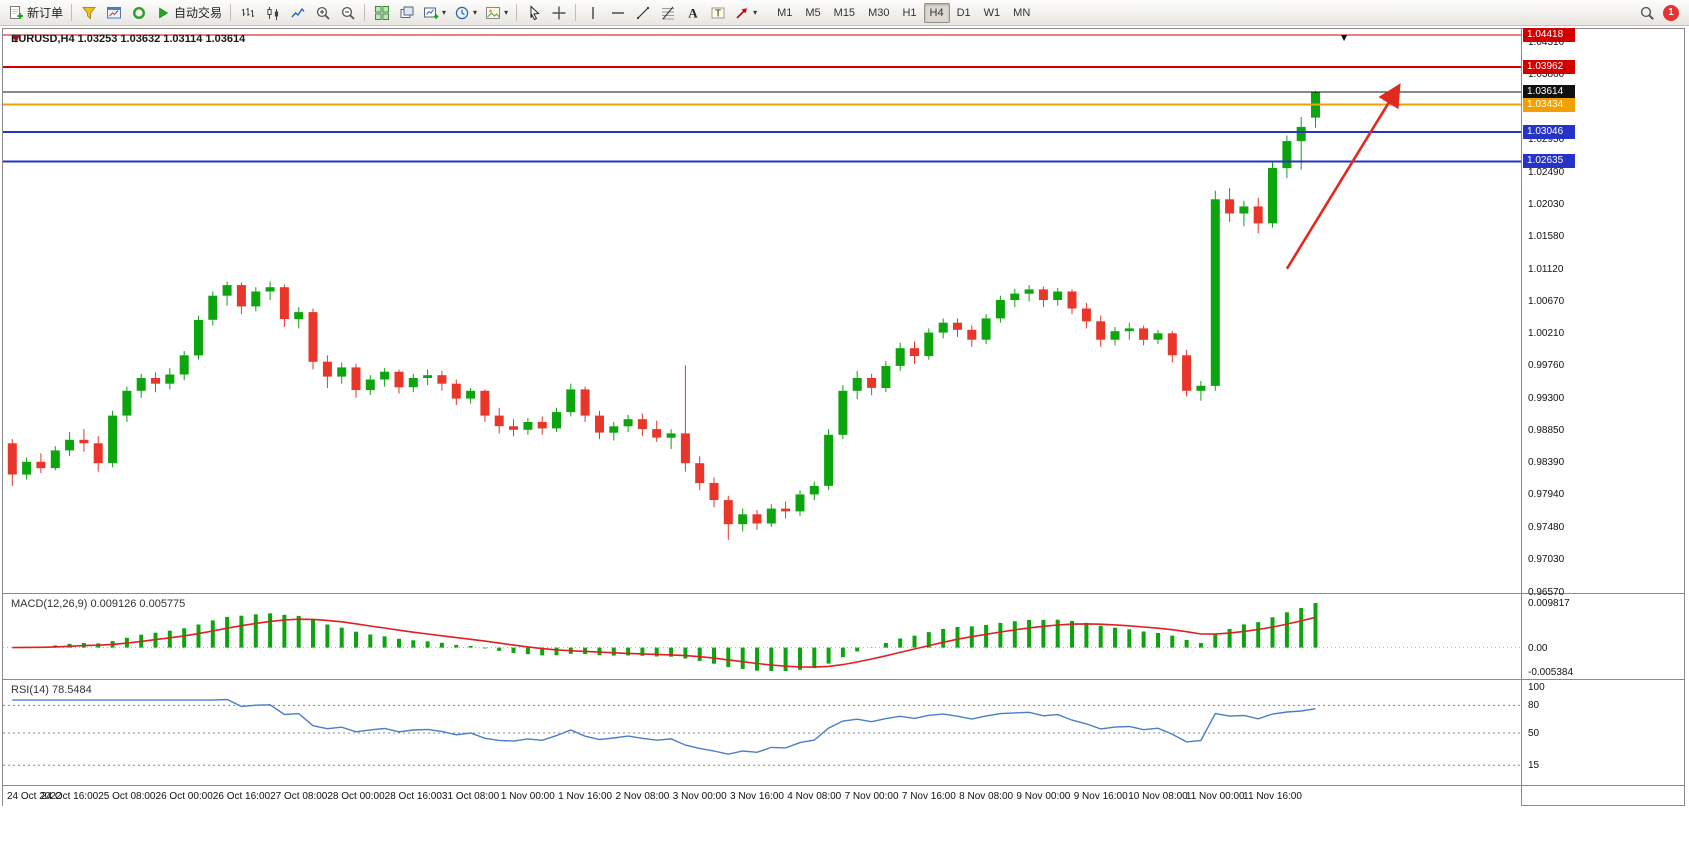 The width and height of the screenshot is (1689, 868). Describe the element at coordinates (1549, 67) in the screenshot. I see `price-badge: 1.03962` at that location.